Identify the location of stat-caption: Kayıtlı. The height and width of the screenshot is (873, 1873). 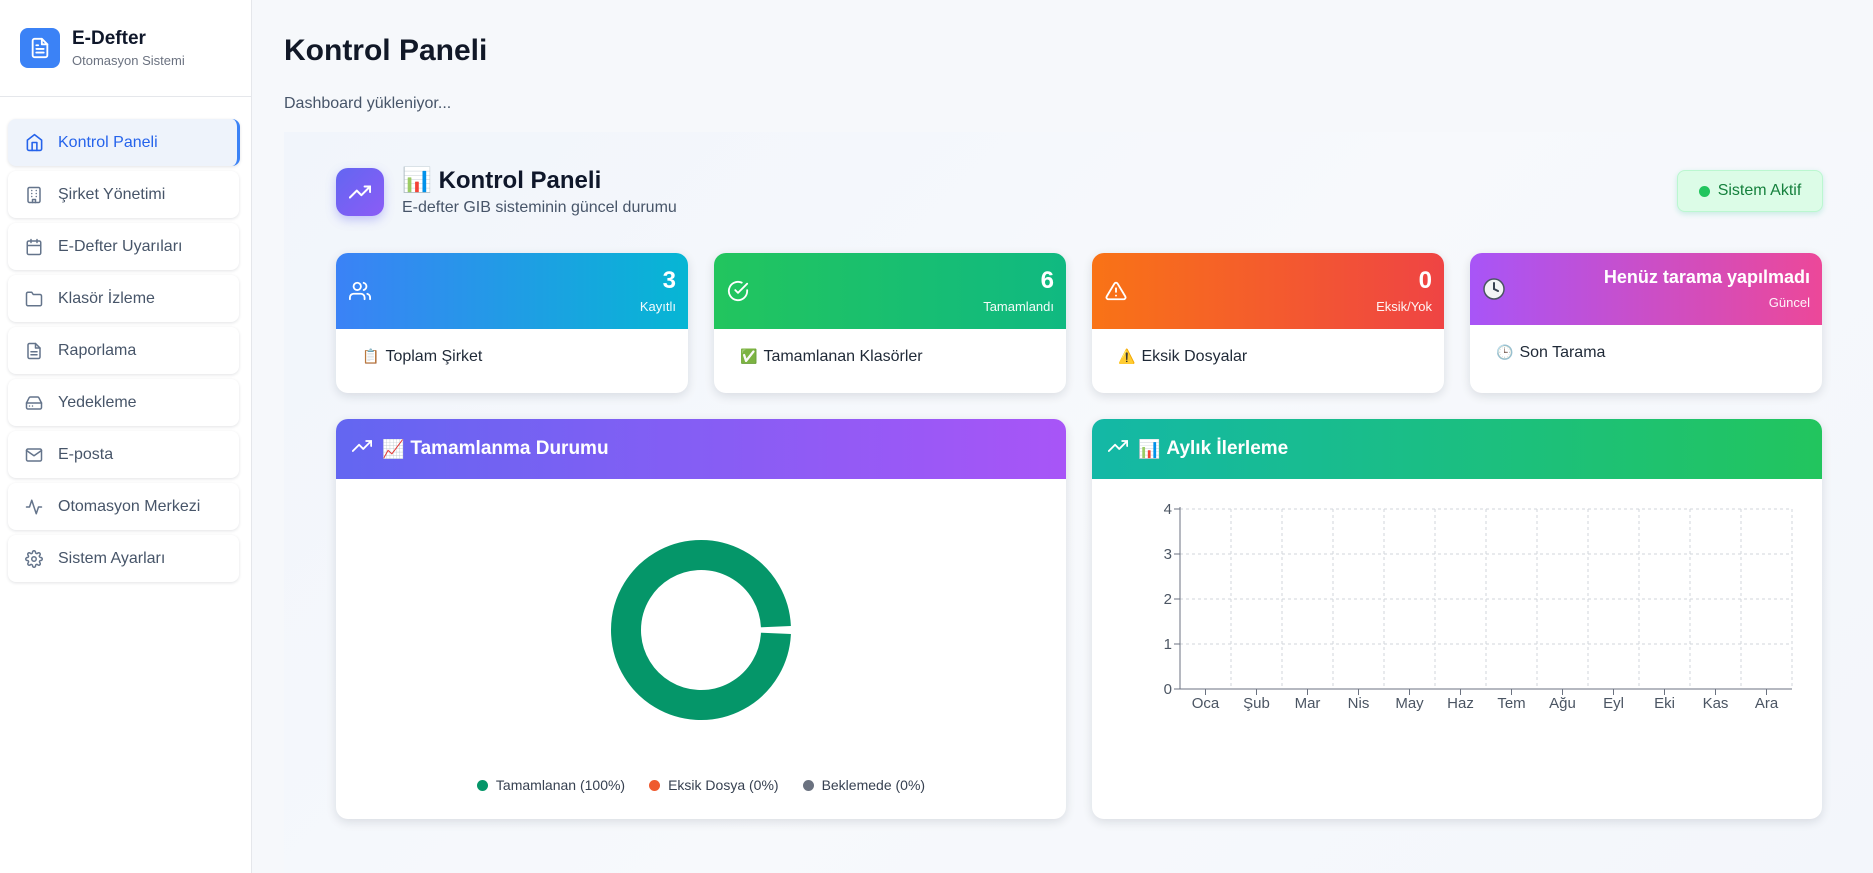
(657, 306).